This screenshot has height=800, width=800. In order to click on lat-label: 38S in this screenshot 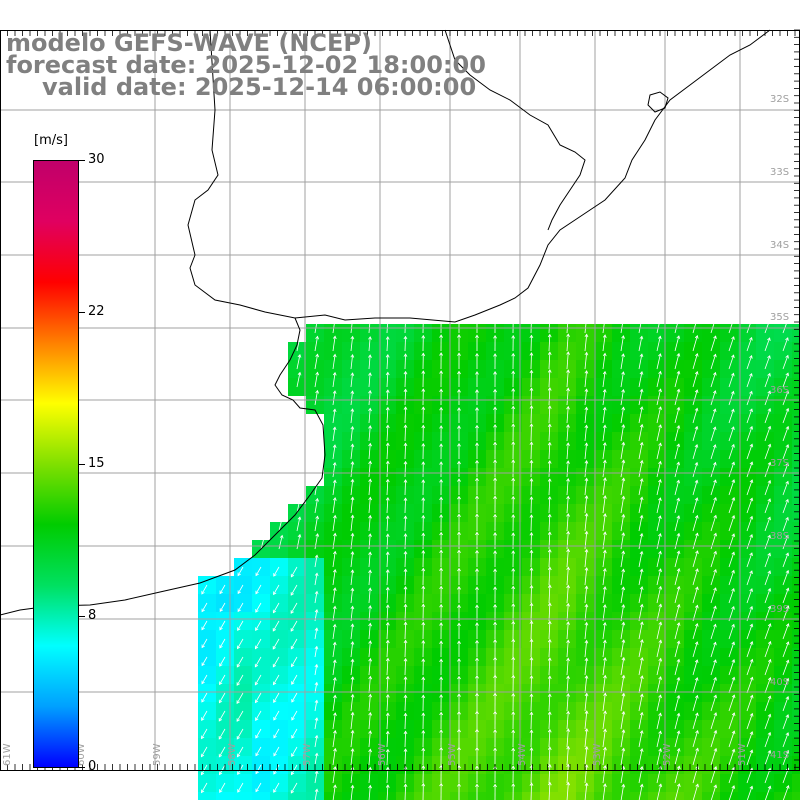, I will do `click(779, 536)`.